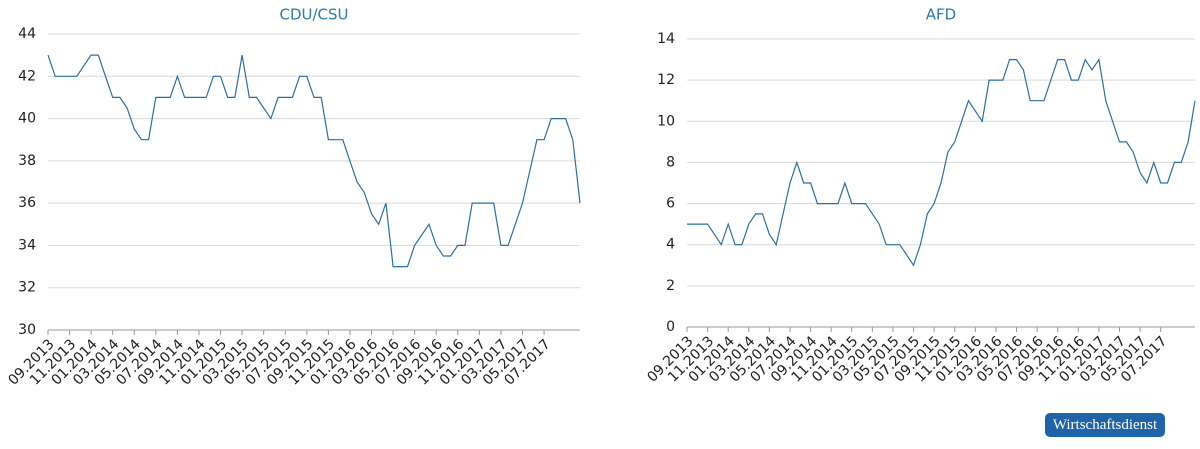 Image resolution: width=1200 pixels, height=449 pixels. I want to click on y-tick-label: 30, so click(27, 330).